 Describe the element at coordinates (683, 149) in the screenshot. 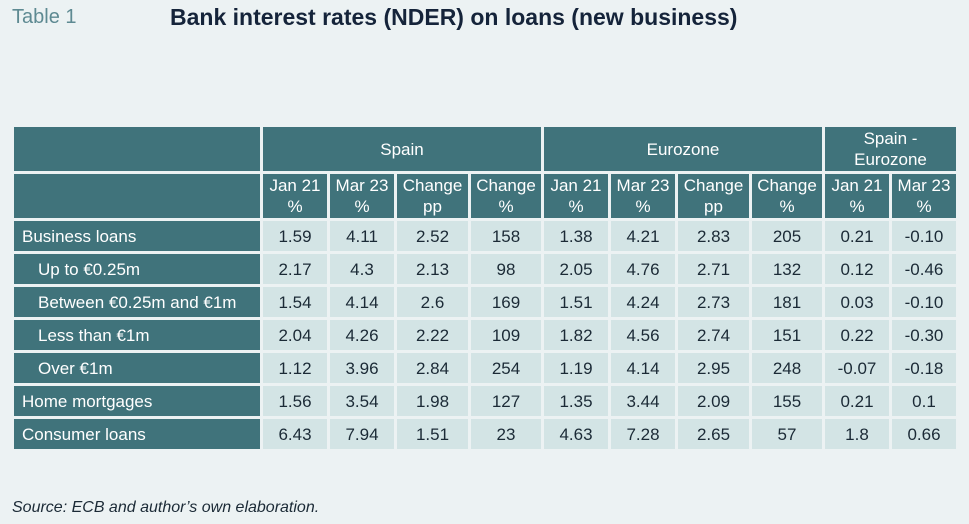

I see `group-header-eurozone: Eurozone` at that location.